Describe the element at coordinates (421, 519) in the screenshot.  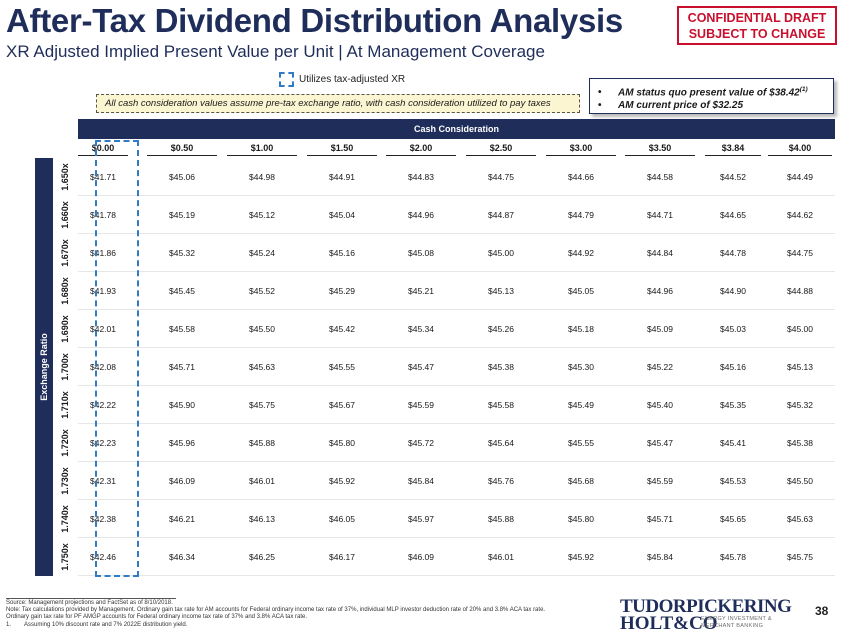
I see `table-cell: $45.97` at that location.